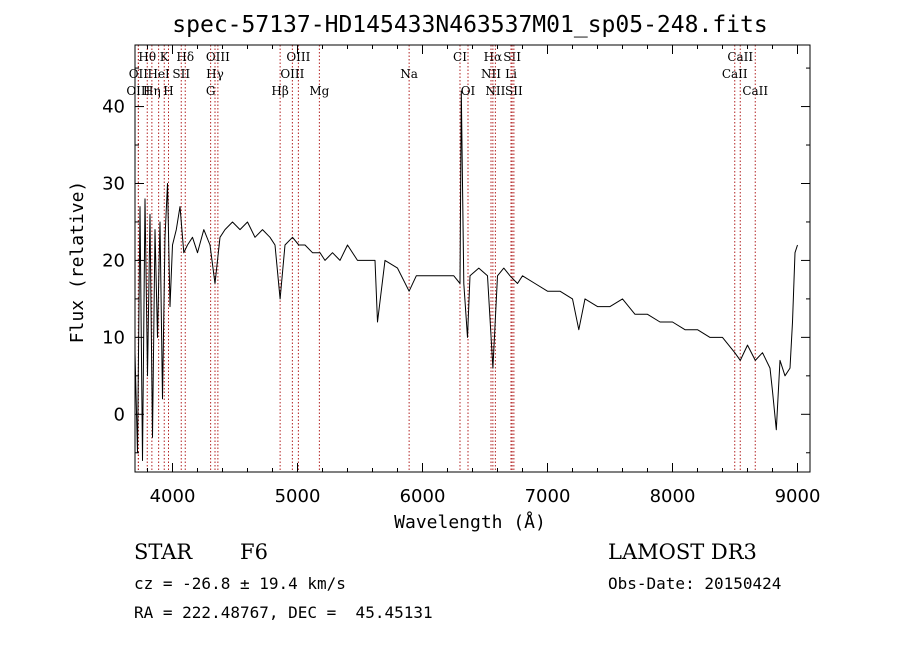 The image size is (900, 649). What do you see at coordinates (185, 57) in the screenshot?
I see `line-label: Hδ` at bounding box center [185, 57].